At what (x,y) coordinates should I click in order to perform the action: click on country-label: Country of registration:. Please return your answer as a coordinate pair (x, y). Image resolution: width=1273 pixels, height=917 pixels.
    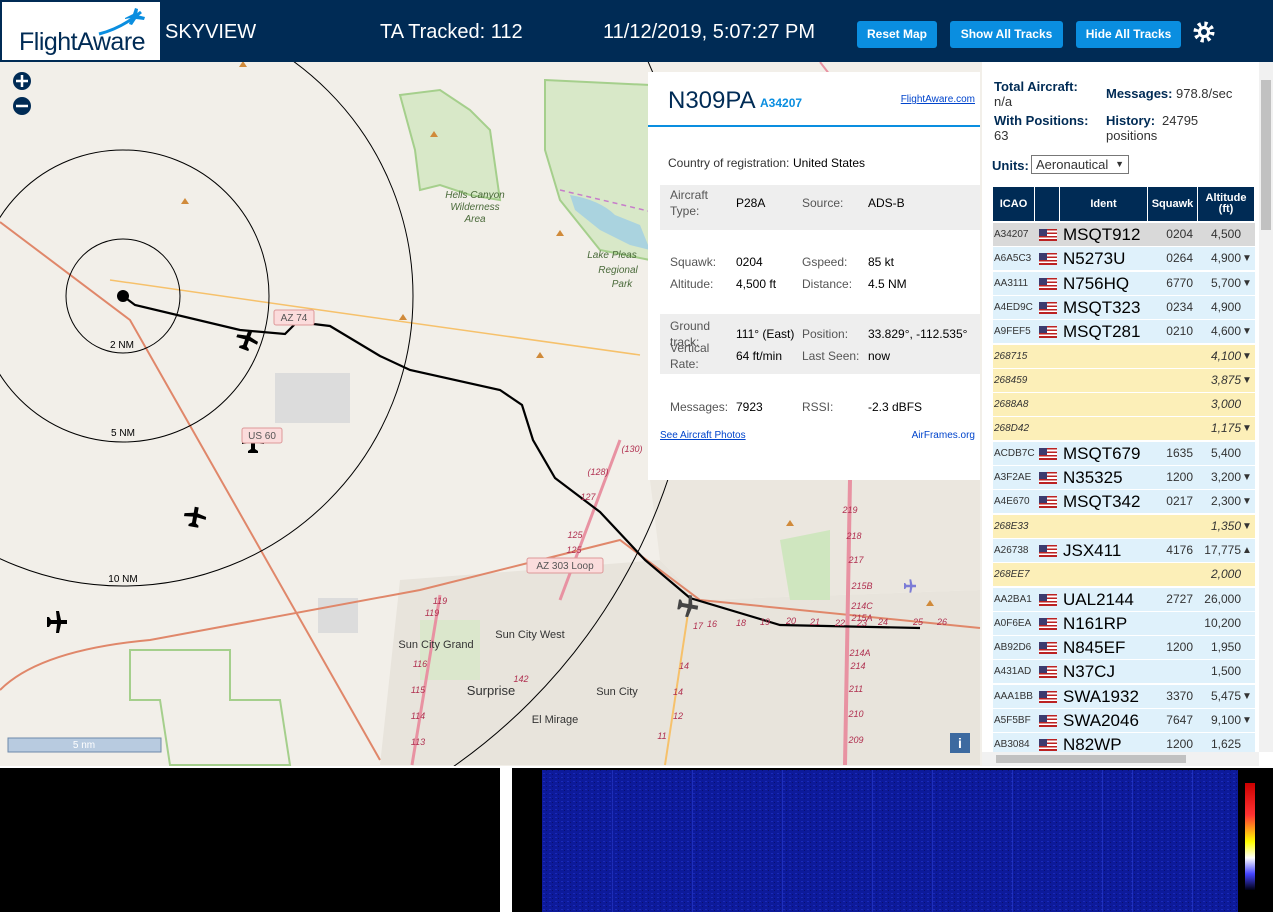
    Looking at the image, I should click on (729, 163).